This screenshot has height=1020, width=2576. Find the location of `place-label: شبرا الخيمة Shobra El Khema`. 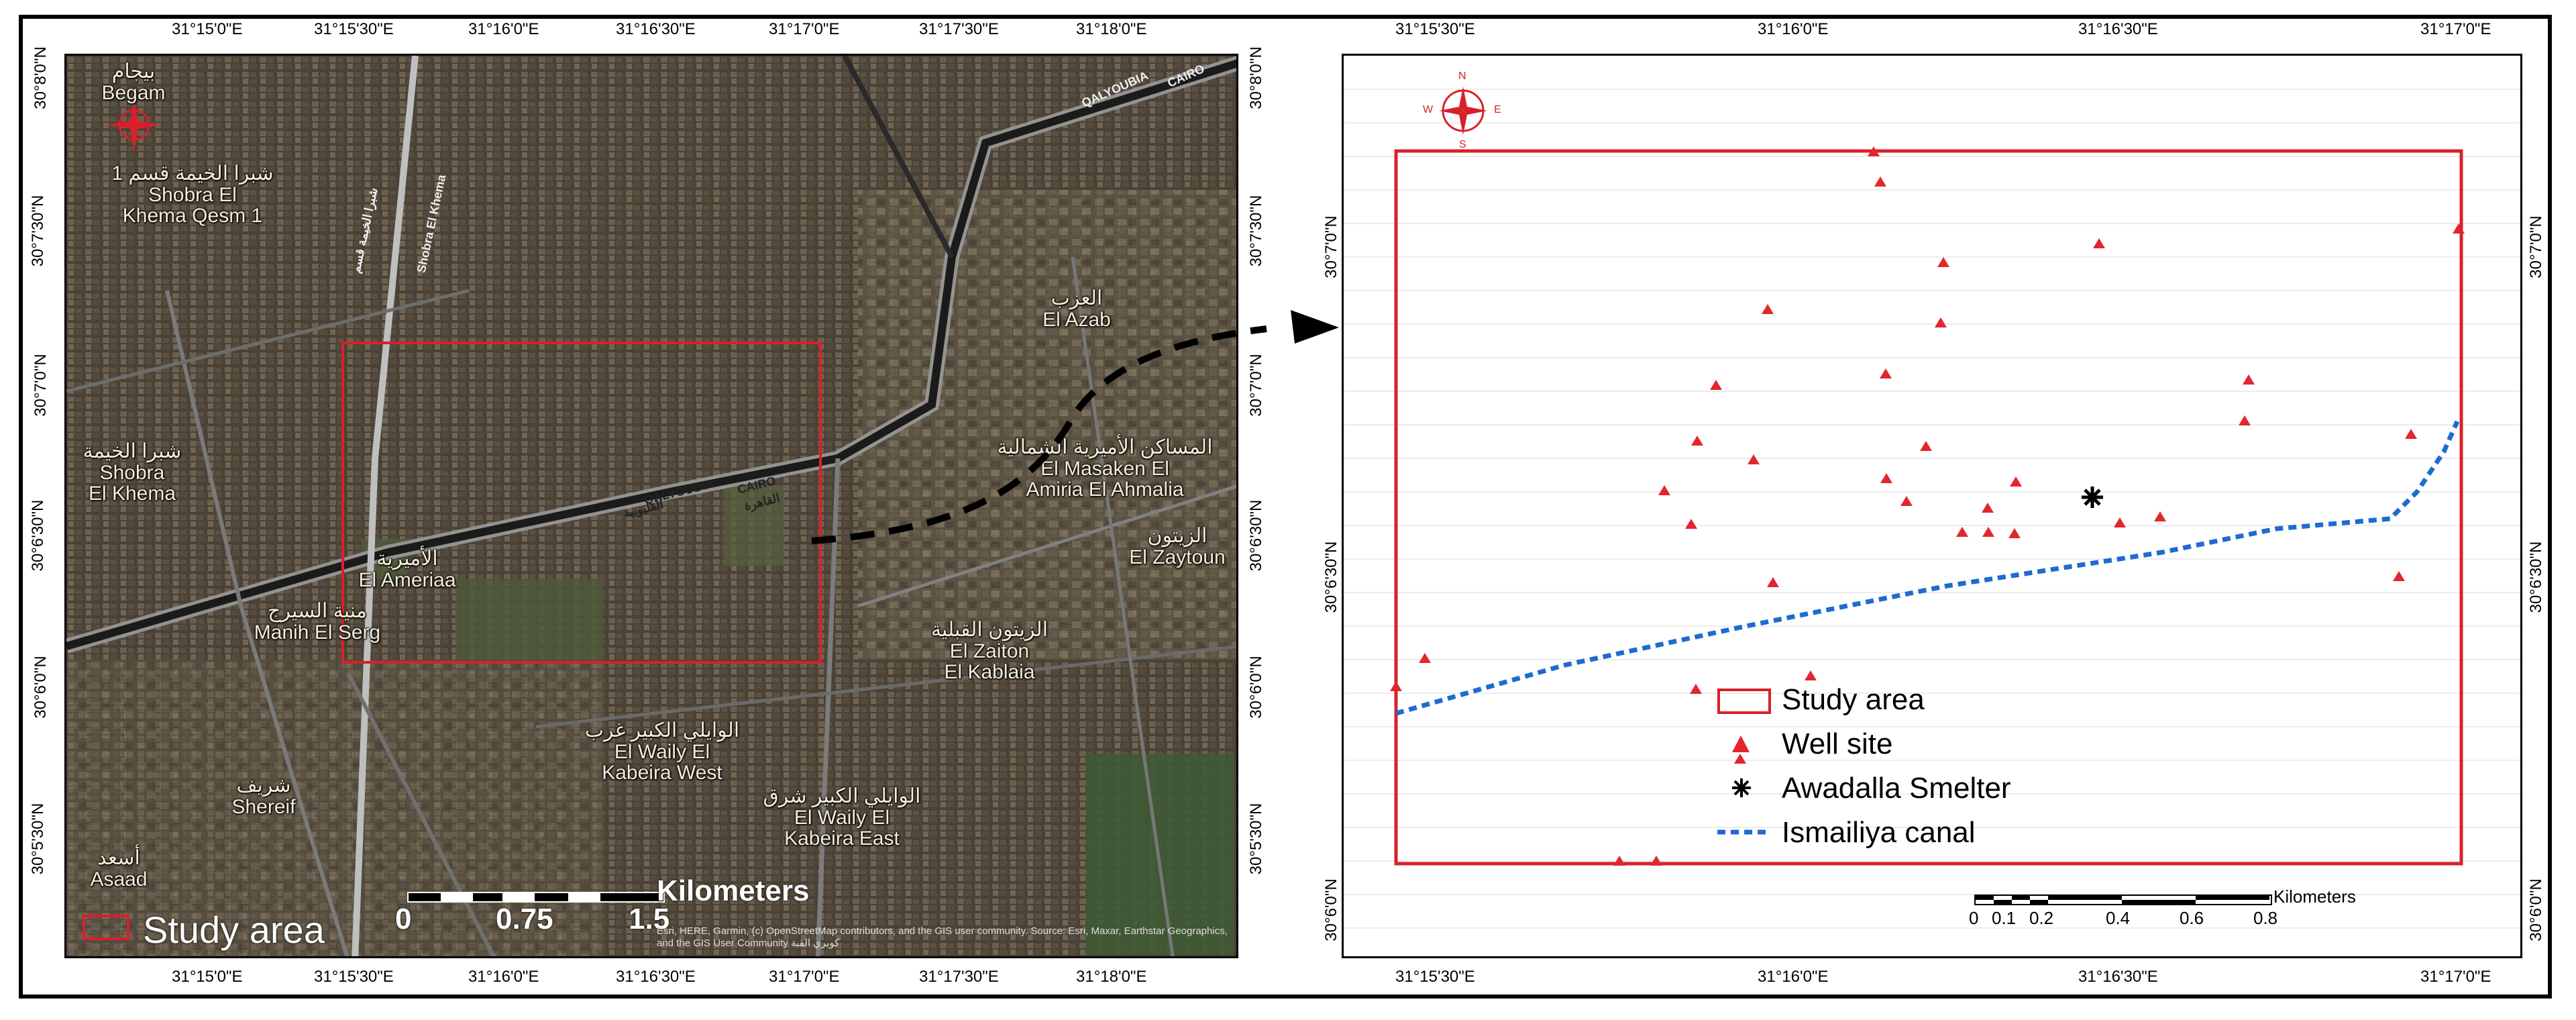

place-label: شبرا الخيمة Shobra El Khema is located at coordinates (132, 472).